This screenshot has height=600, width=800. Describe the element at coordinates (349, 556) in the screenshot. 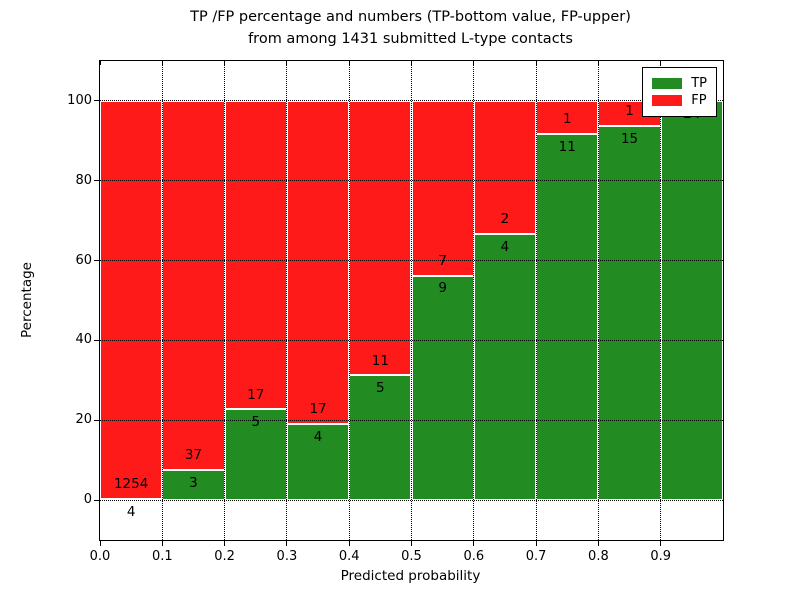

I see `x-tick-label: 0.4` at that location.